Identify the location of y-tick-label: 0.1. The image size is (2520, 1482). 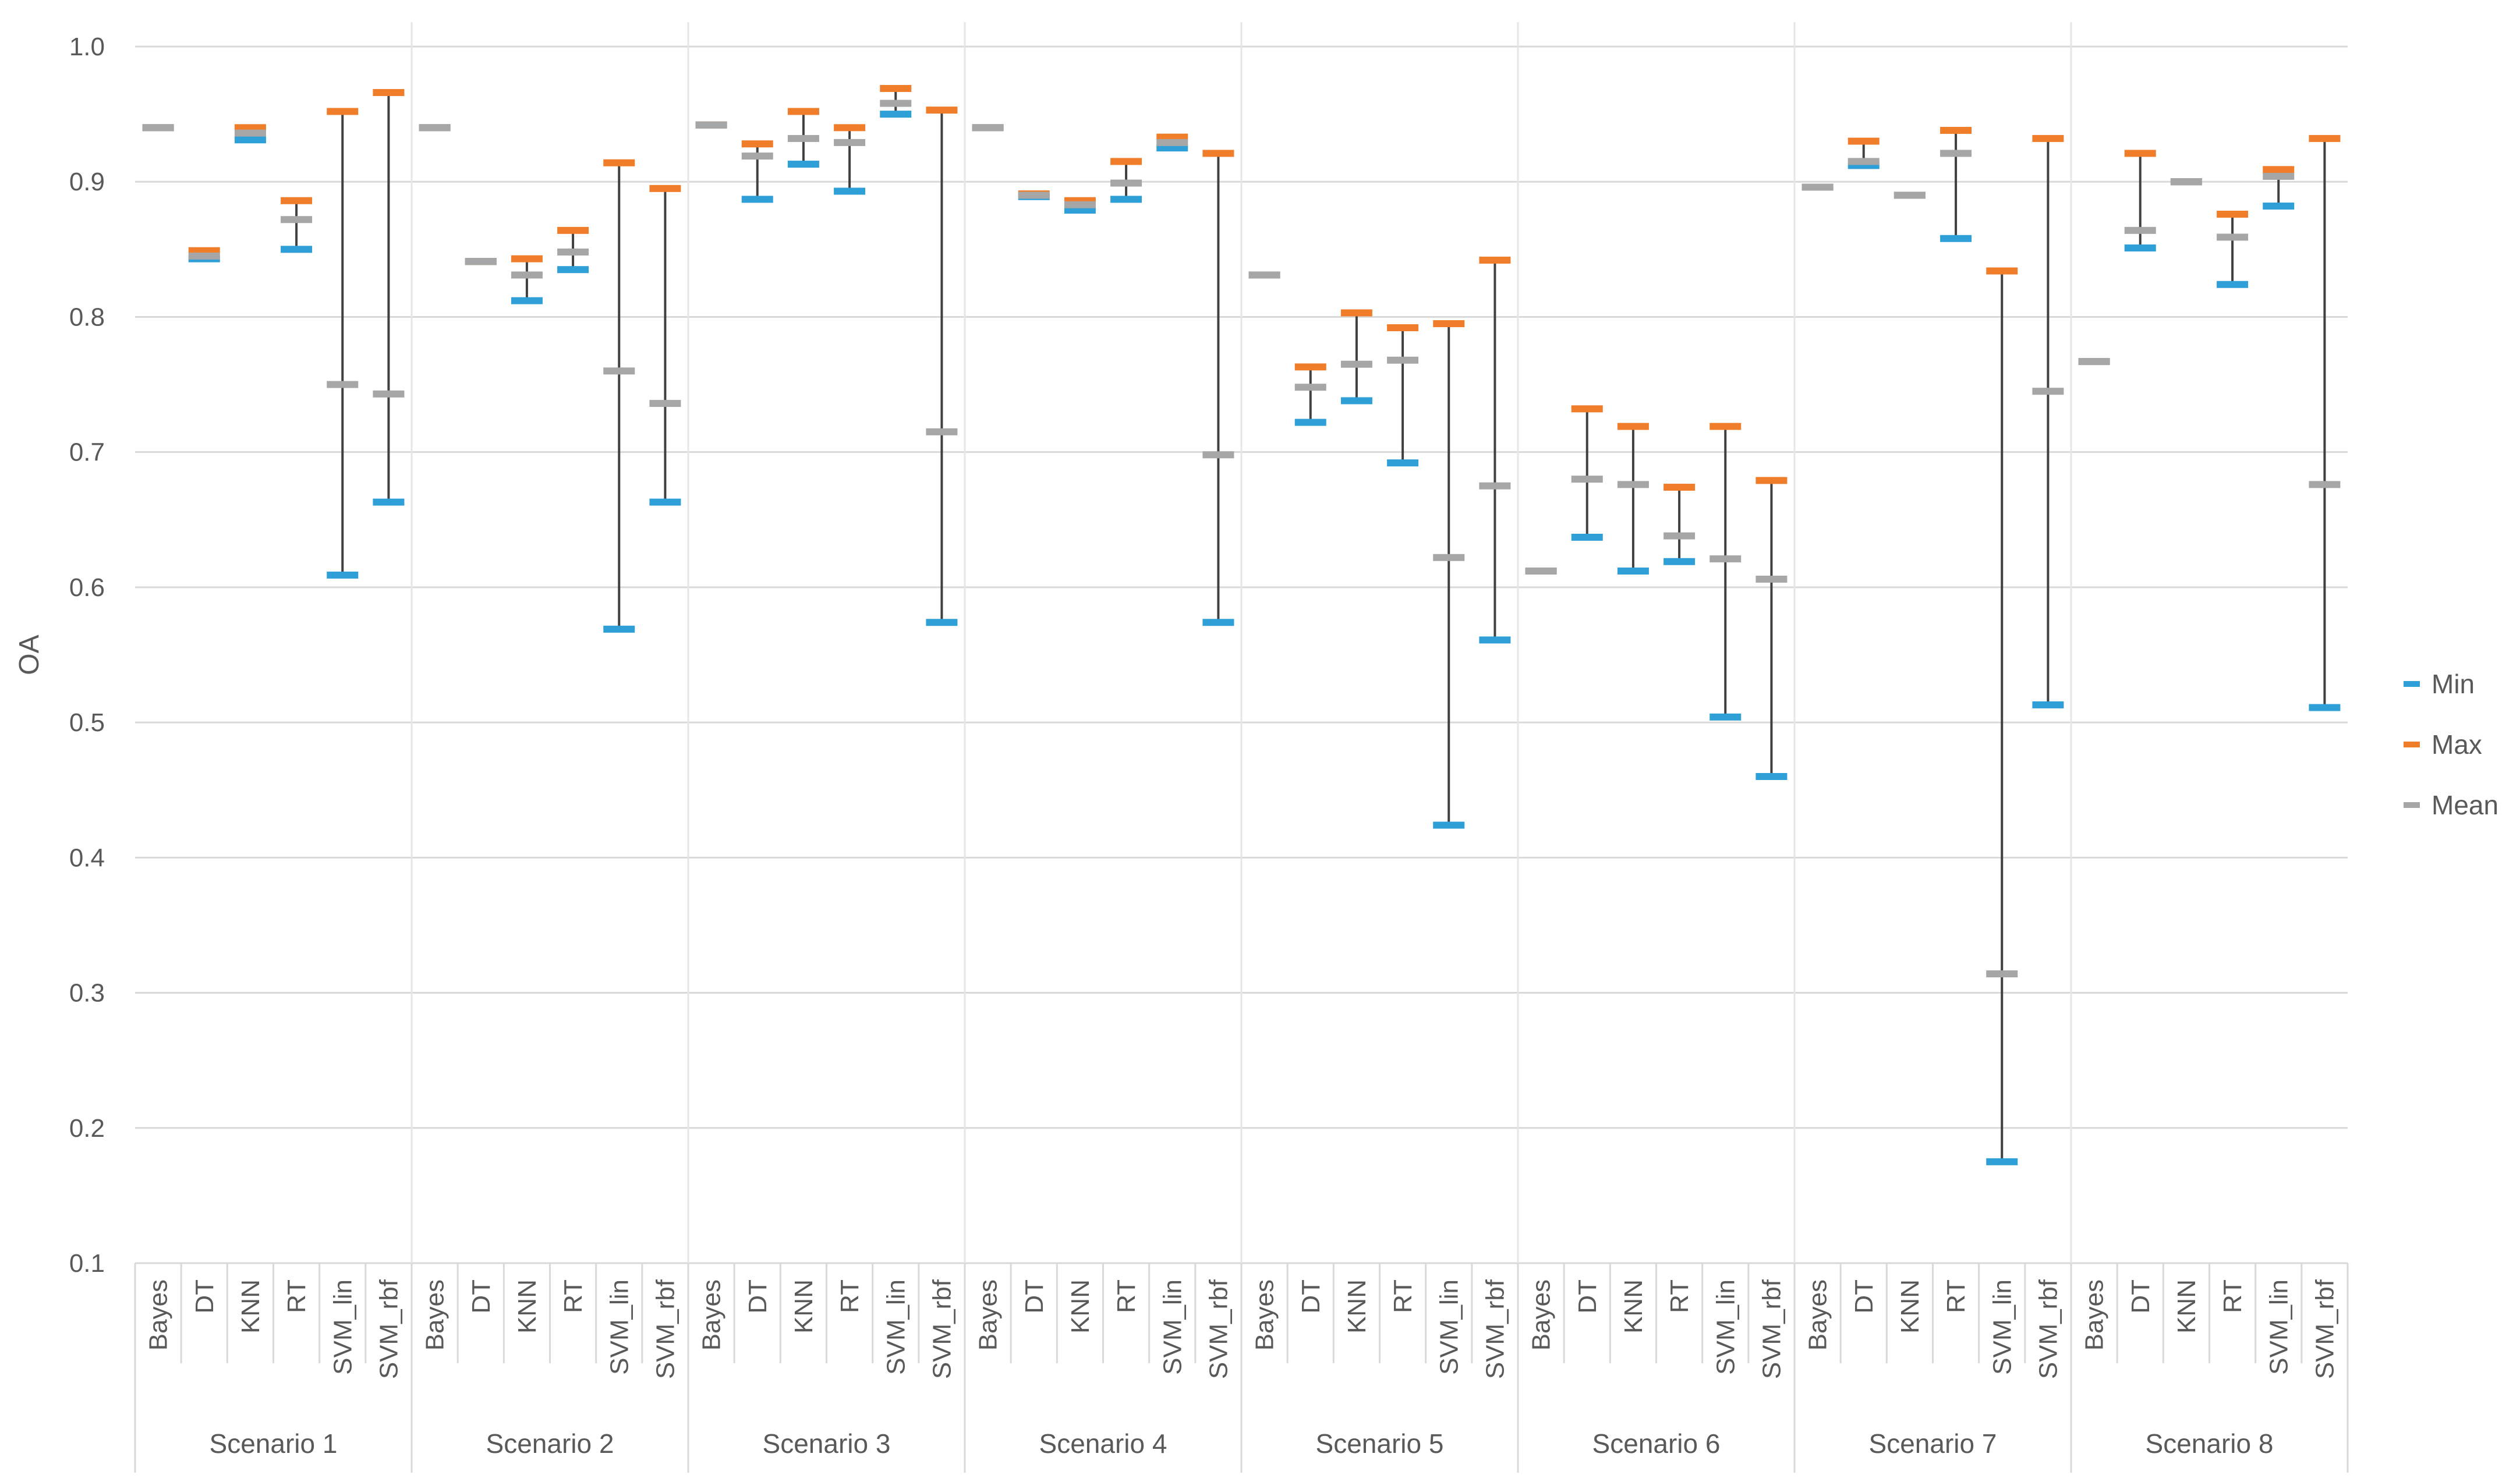
(87, 1263).